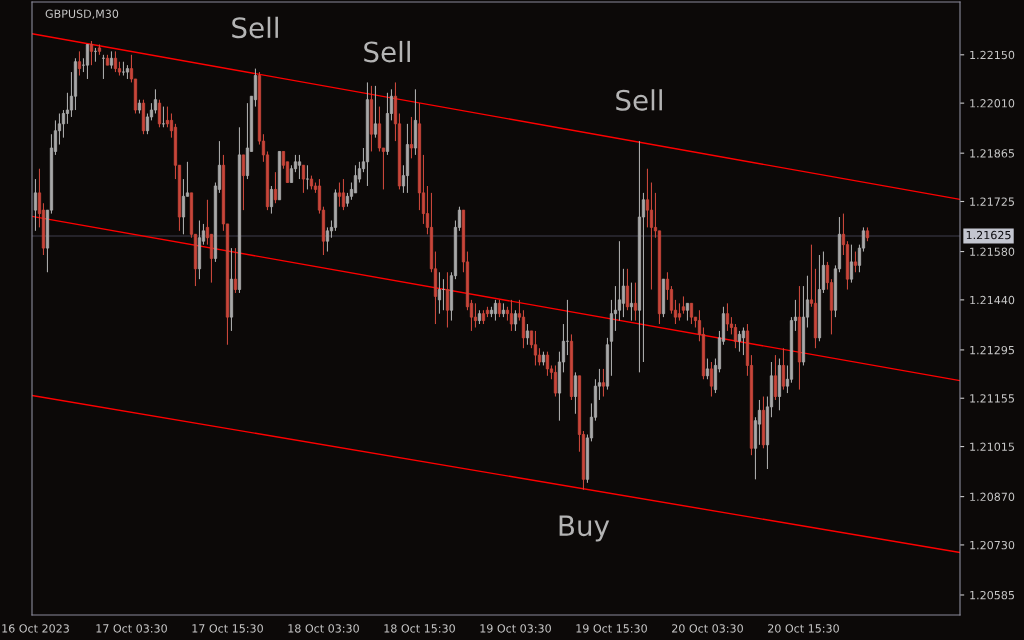  Describe the element at coordinates (992, 201) in the screenshot. I see `y-tick-label: 1.21725` at that location.